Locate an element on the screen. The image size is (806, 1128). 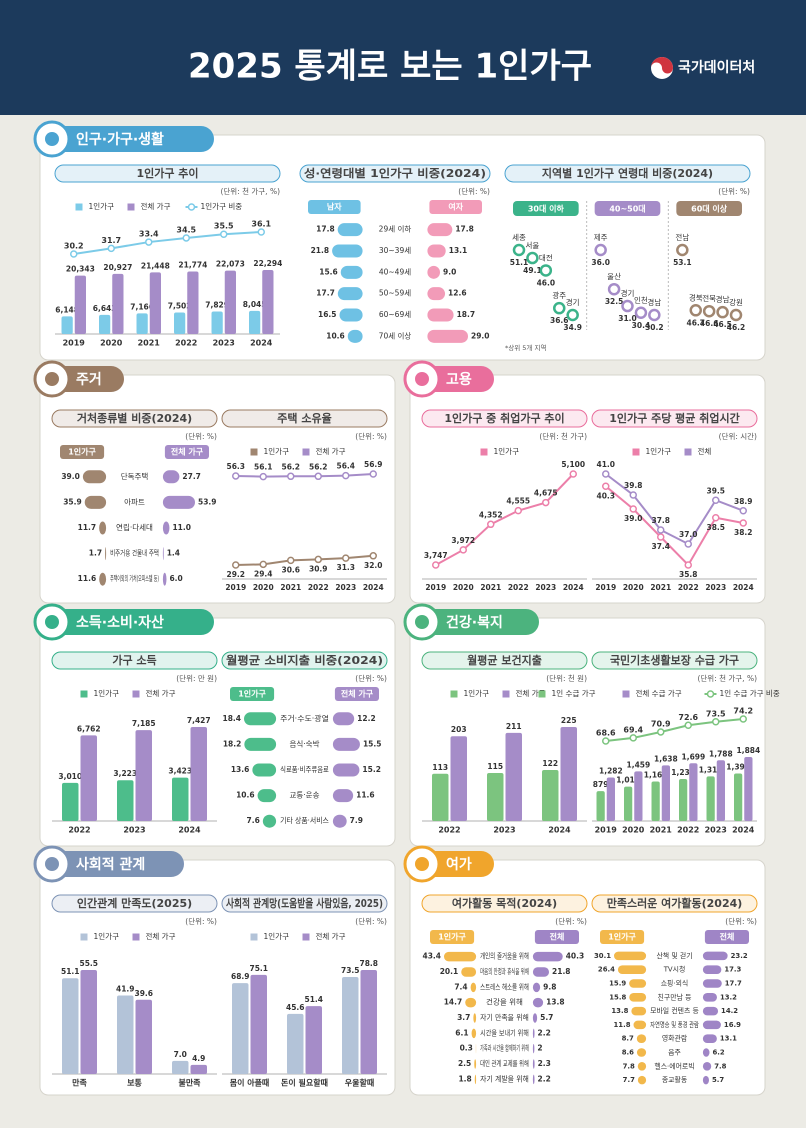
value-label: 15.5 is located at coordinates (372, 743).